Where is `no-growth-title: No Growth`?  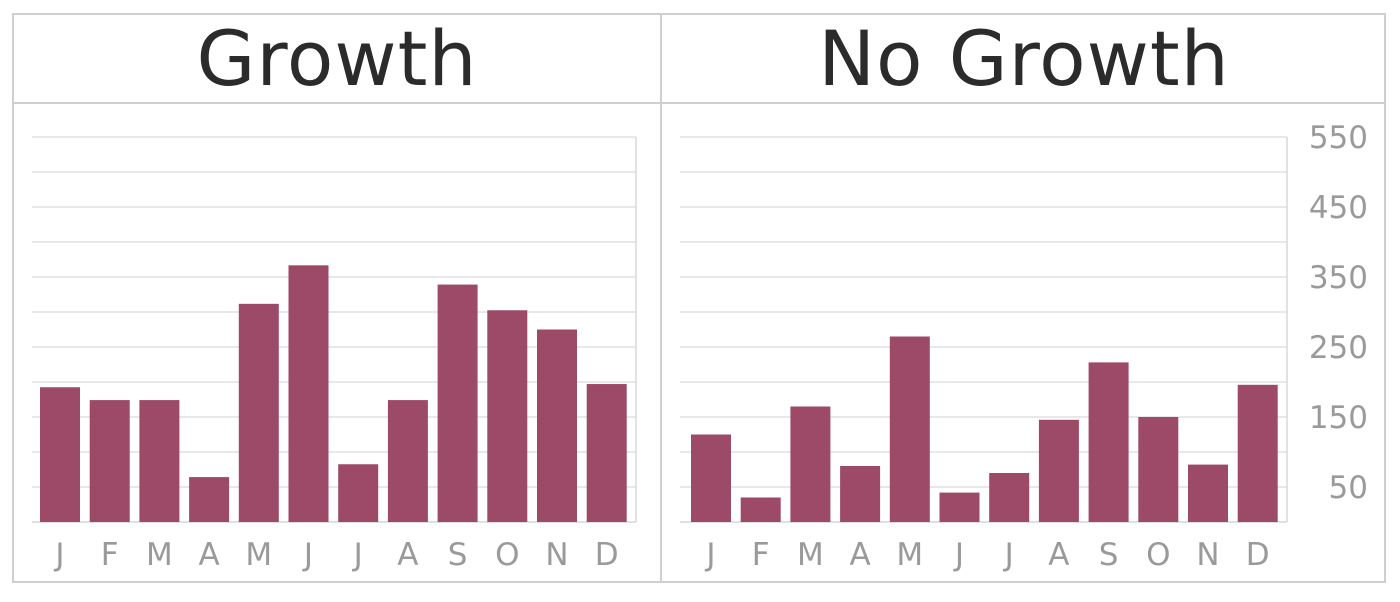 no-growth-title: No Growth is located at coordinates (1024, 58).